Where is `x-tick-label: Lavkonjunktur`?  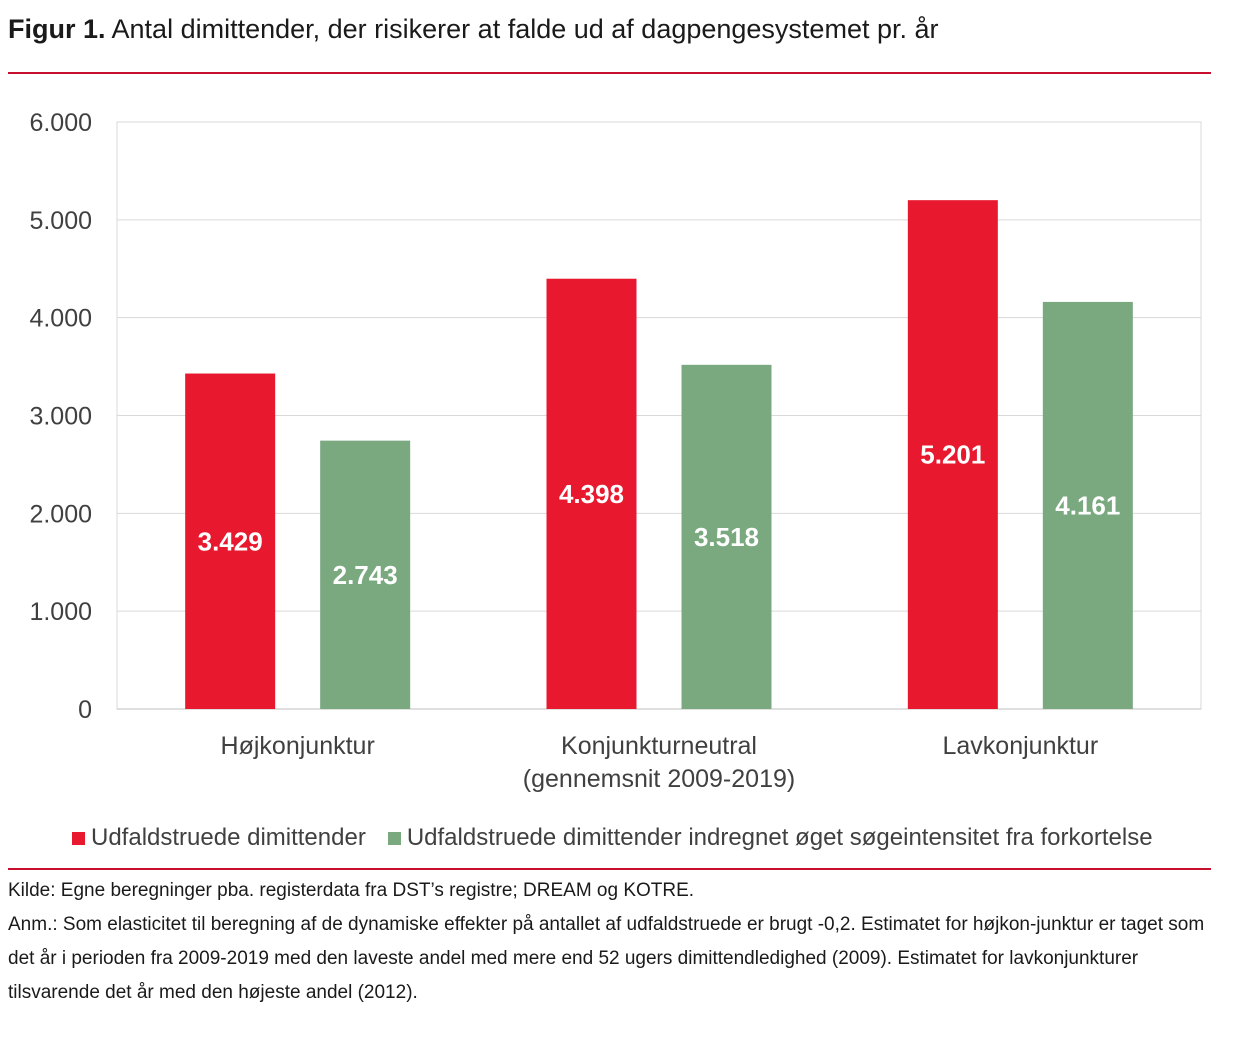 x-tick-label: Lavkonjunktur is located at coordinates (1021, 746).